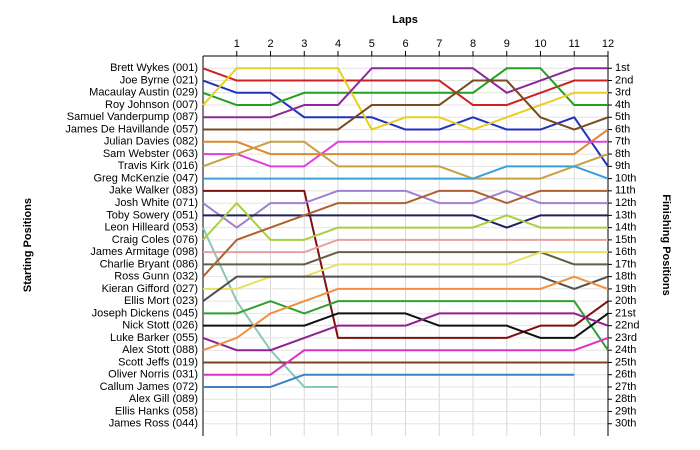  What do you see at coordinates (158, 166) in the screenshot?
I see `driver-label: Travis Kirk (016)` at bounding box center [158, 166].